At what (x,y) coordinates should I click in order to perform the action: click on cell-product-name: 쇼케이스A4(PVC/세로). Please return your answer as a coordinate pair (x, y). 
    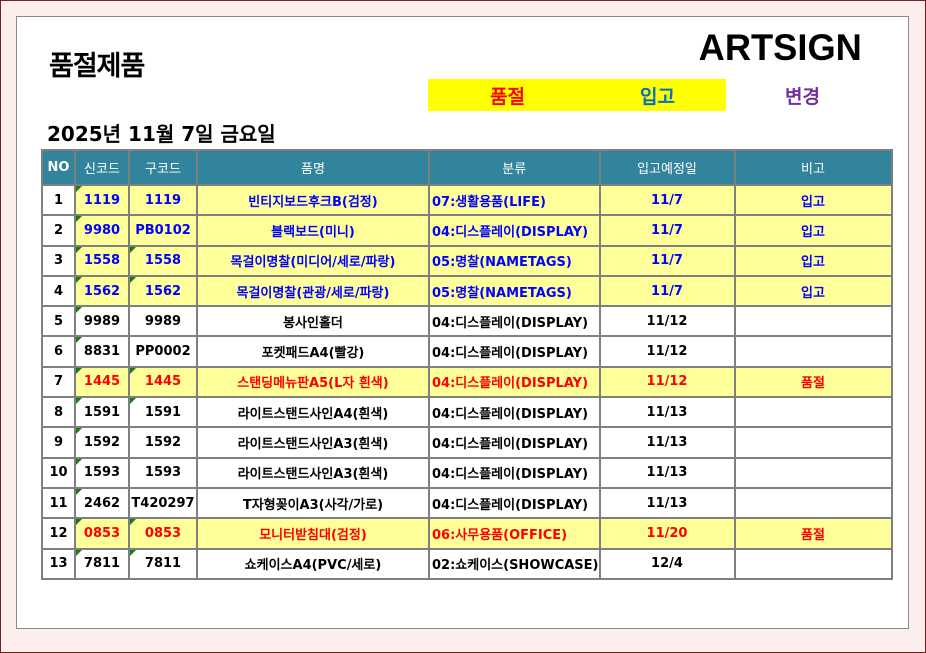
    Looking at the image, I should click on (313, 563).